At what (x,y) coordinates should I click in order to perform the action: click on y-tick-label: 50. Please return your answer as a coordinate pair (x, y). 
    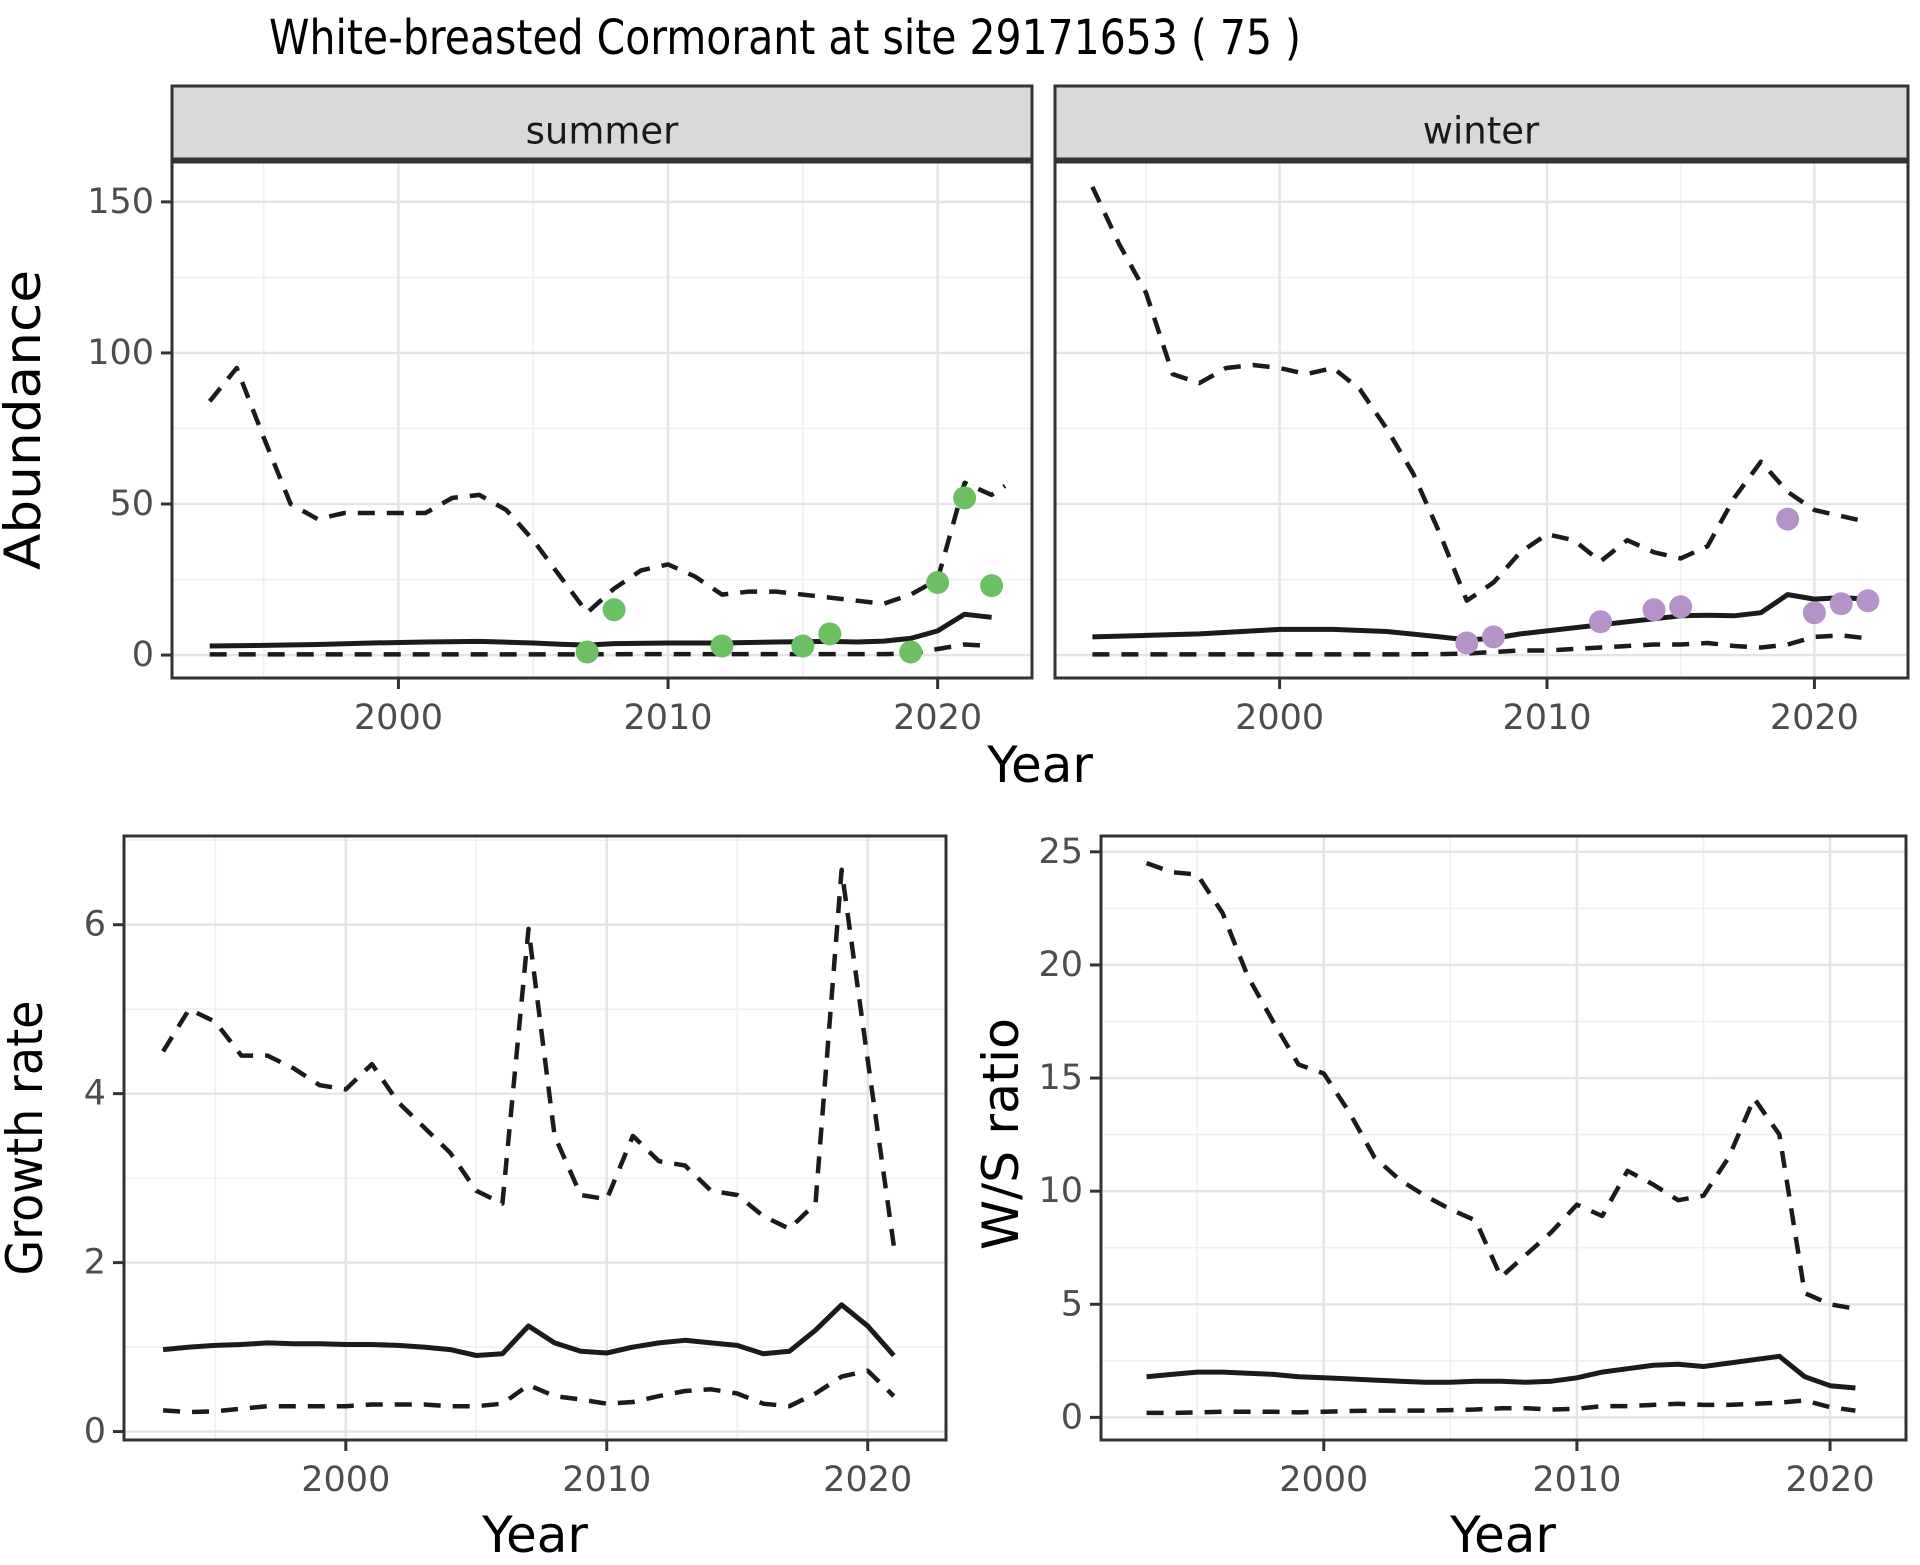
    Looking at the image, I should click on (131, 504).